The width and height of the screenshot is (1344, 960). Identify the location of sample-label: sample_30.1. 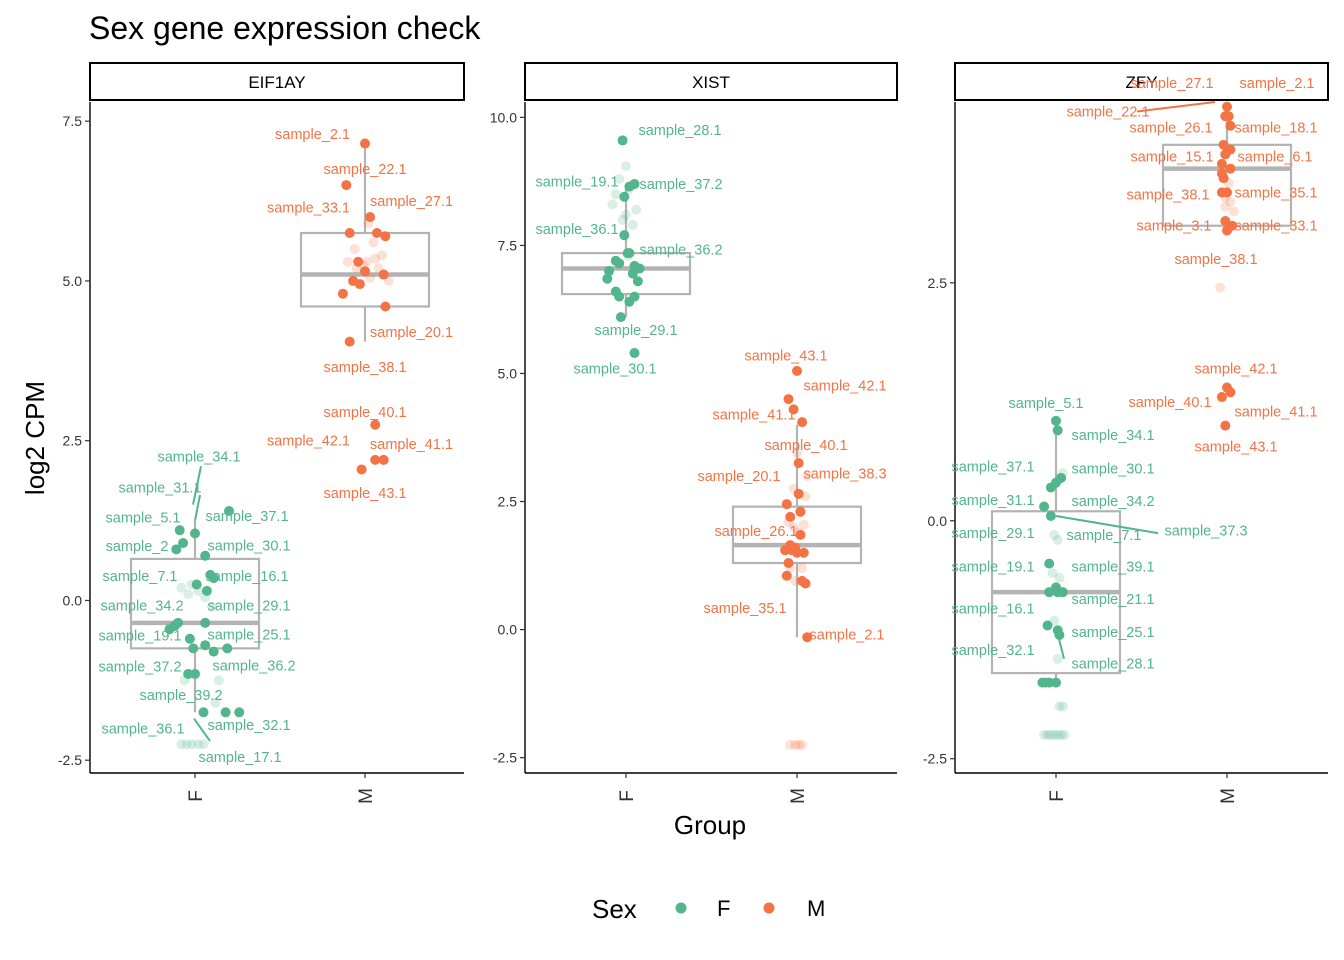
(614, 369).